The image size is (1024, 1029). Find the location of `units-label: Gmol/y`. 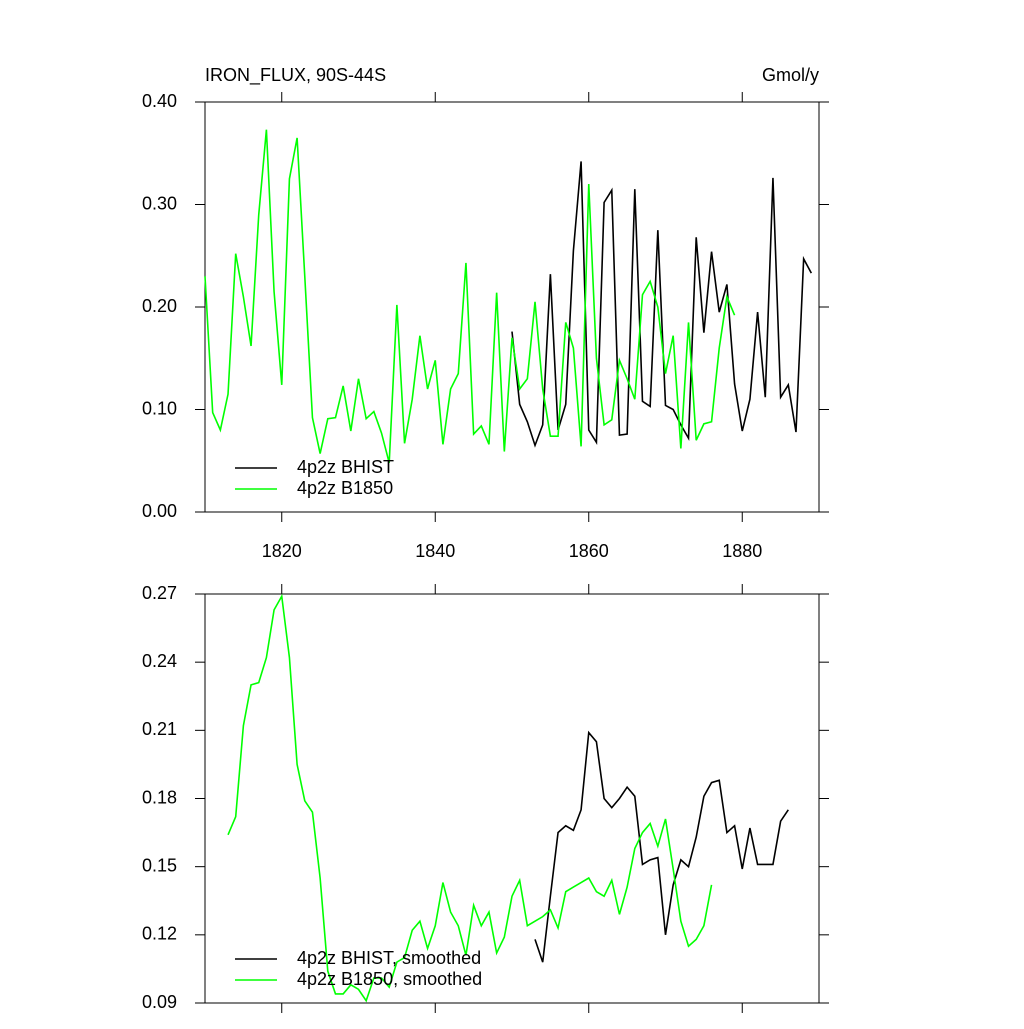

units-label: Gmol/y is located at coordinates (790, 75).